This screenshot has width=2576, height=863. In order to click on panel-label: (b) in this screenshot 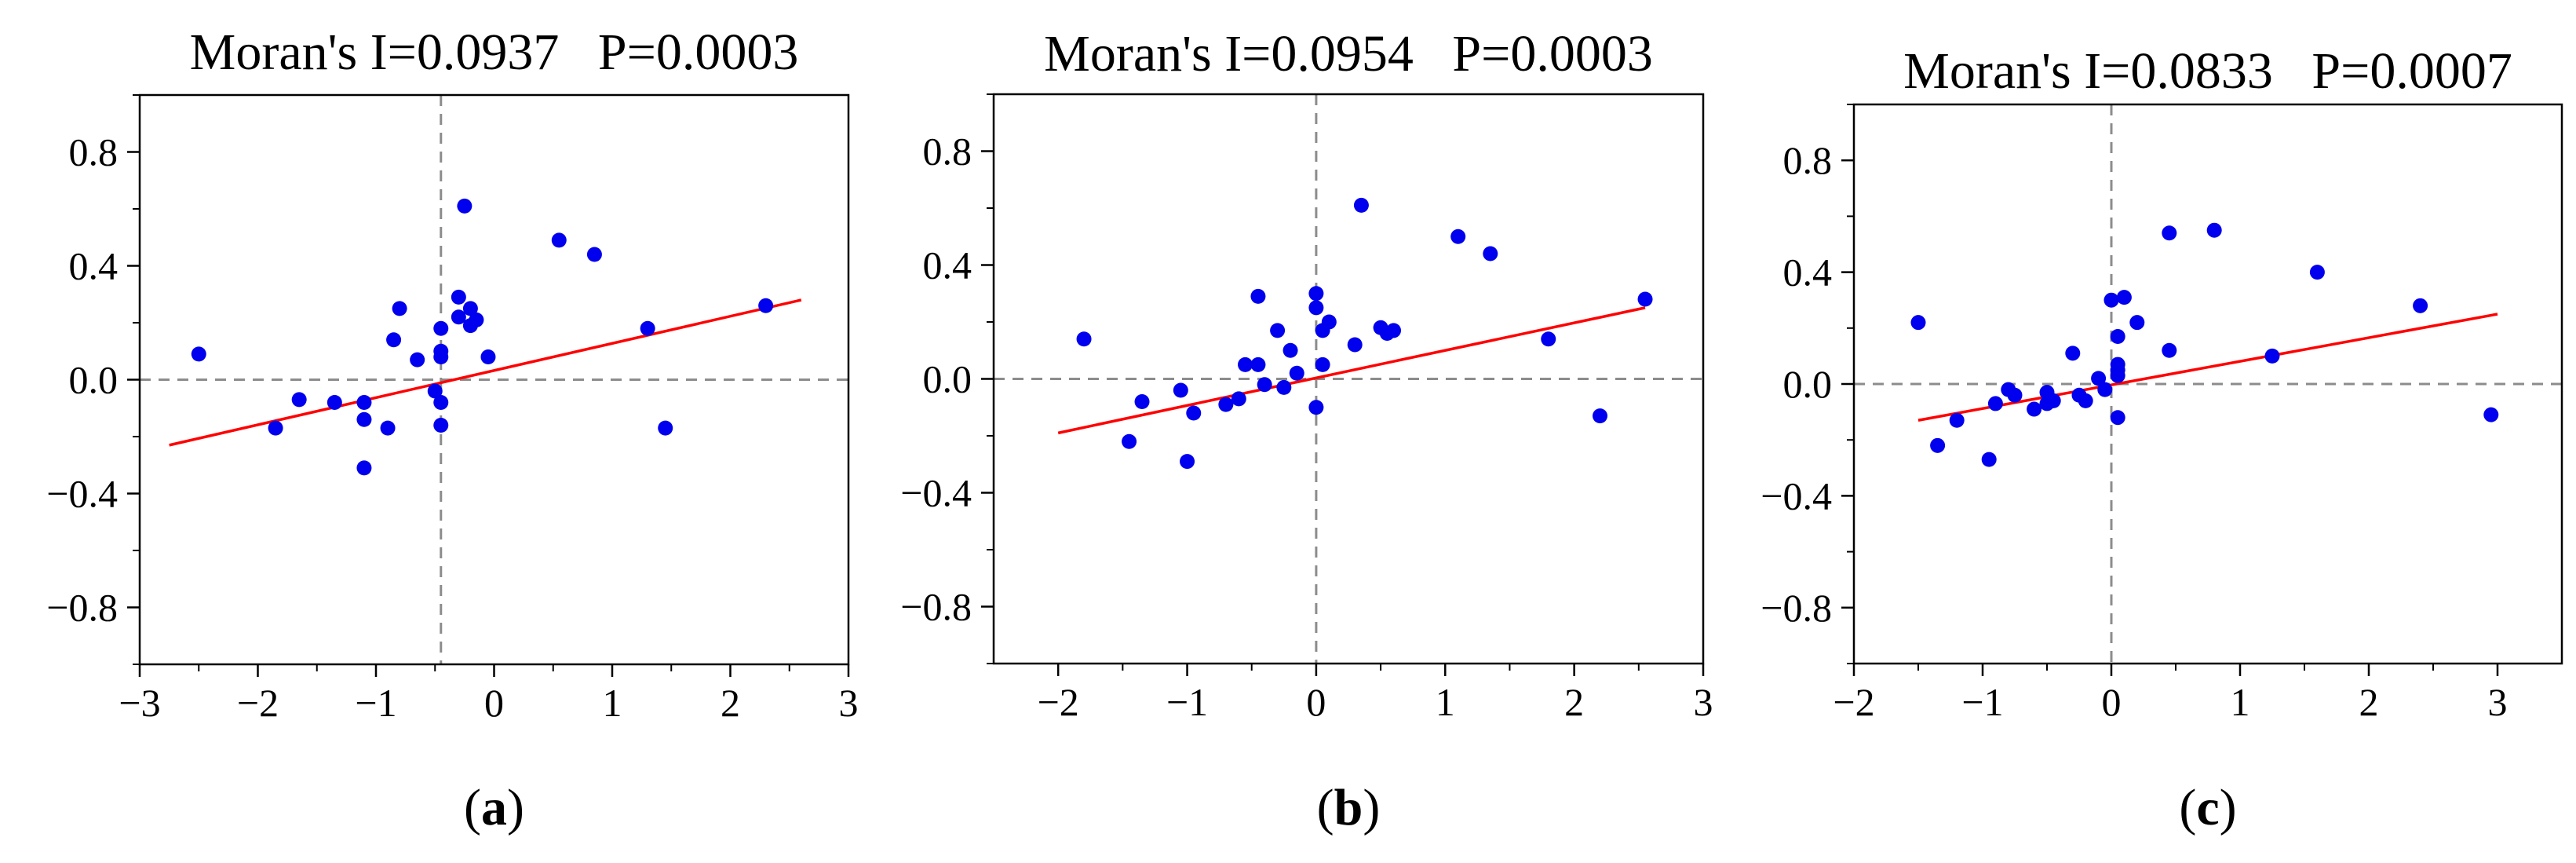, I will do `click(1349, 807)`.